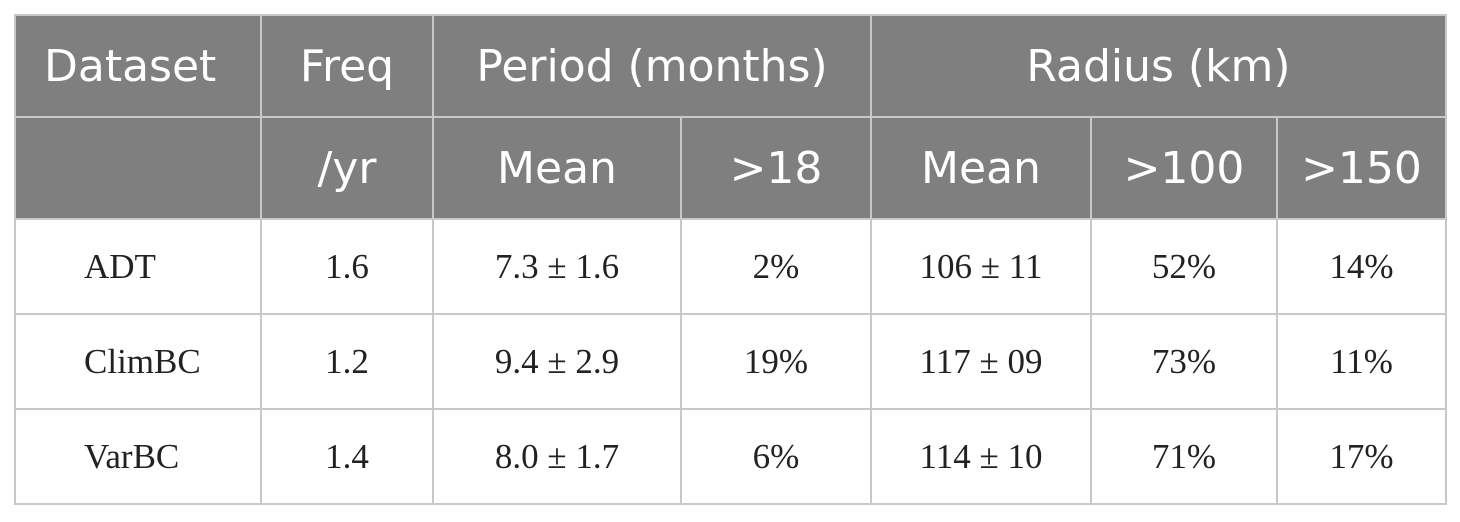 This screenshot has width=1460, height=522. What do you see at coordinates (981, 266) in the screenshot?
I see `cell-radius-mean: 106 ± 11` at bounding box center [981, 266].